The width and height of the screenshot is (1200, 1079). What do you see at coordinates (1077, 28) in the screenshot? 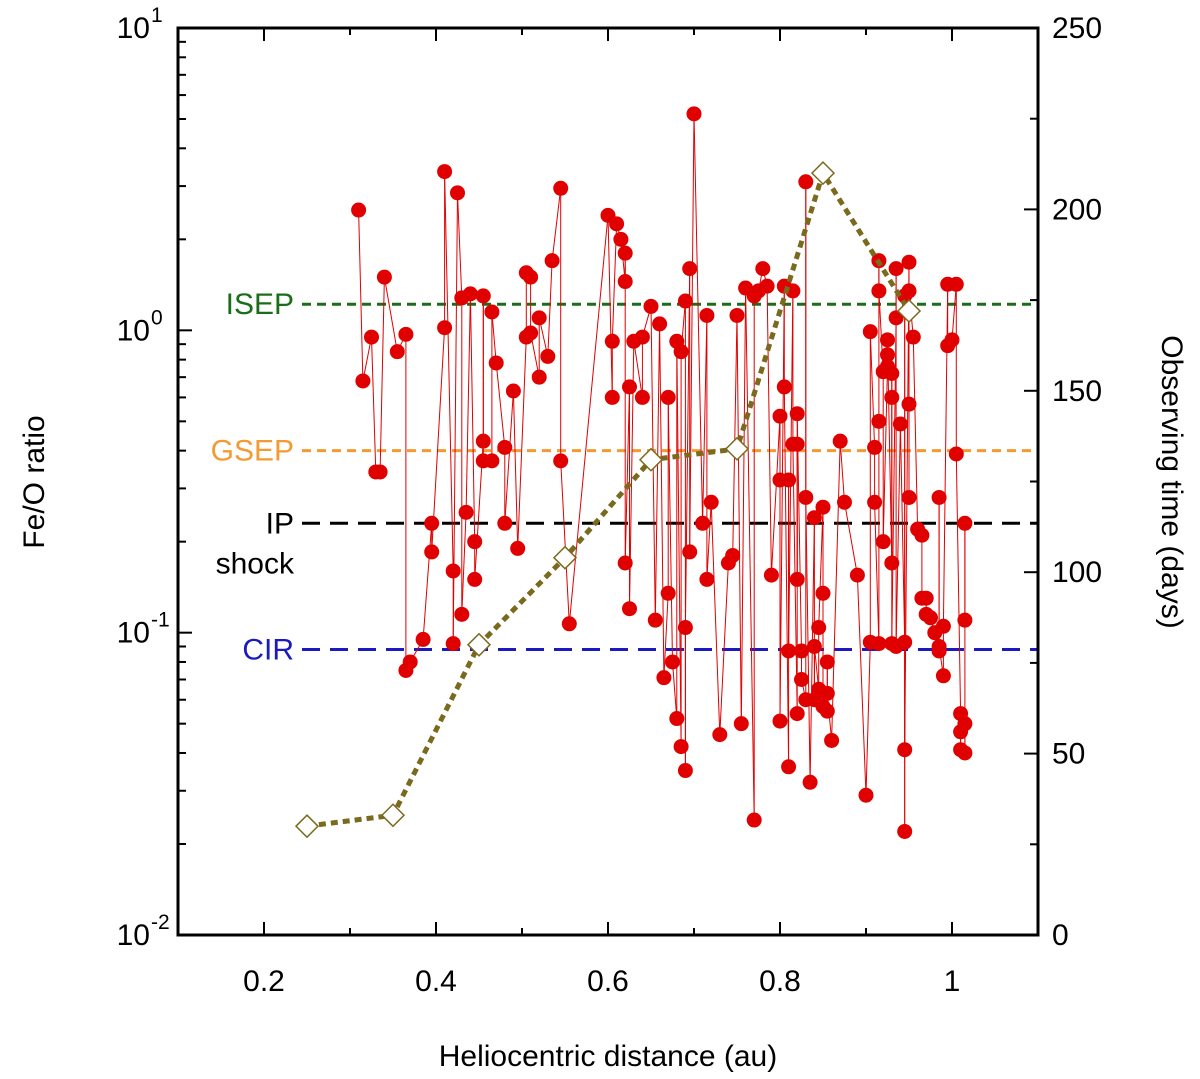
I see `y-right-tick-label: 250` at bounding box center [1077, 28].